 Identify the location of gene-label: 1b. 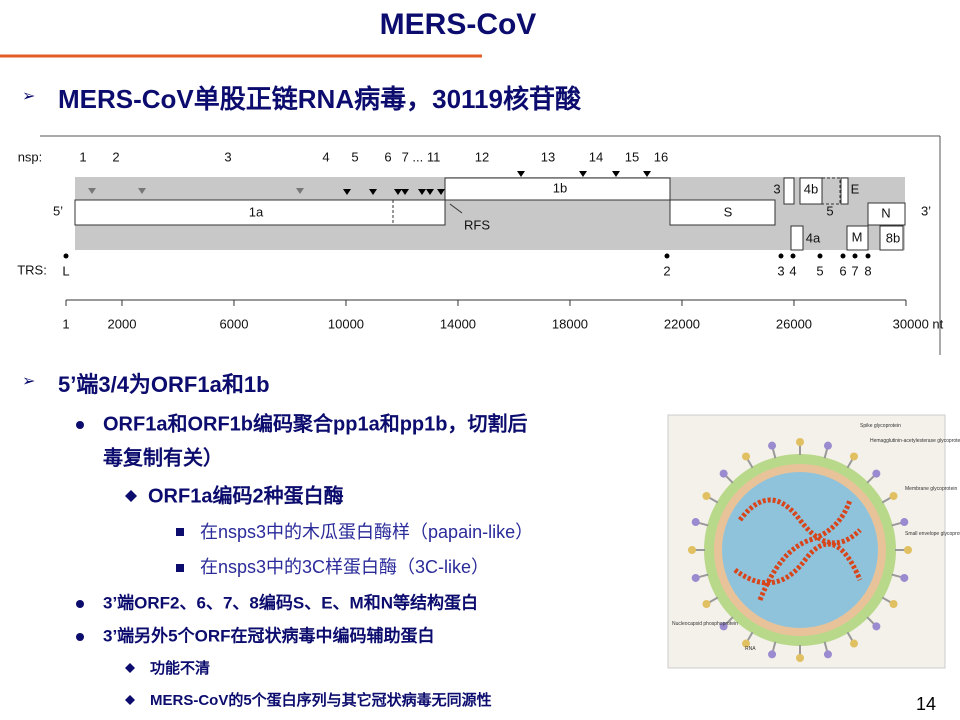
(560, 187).